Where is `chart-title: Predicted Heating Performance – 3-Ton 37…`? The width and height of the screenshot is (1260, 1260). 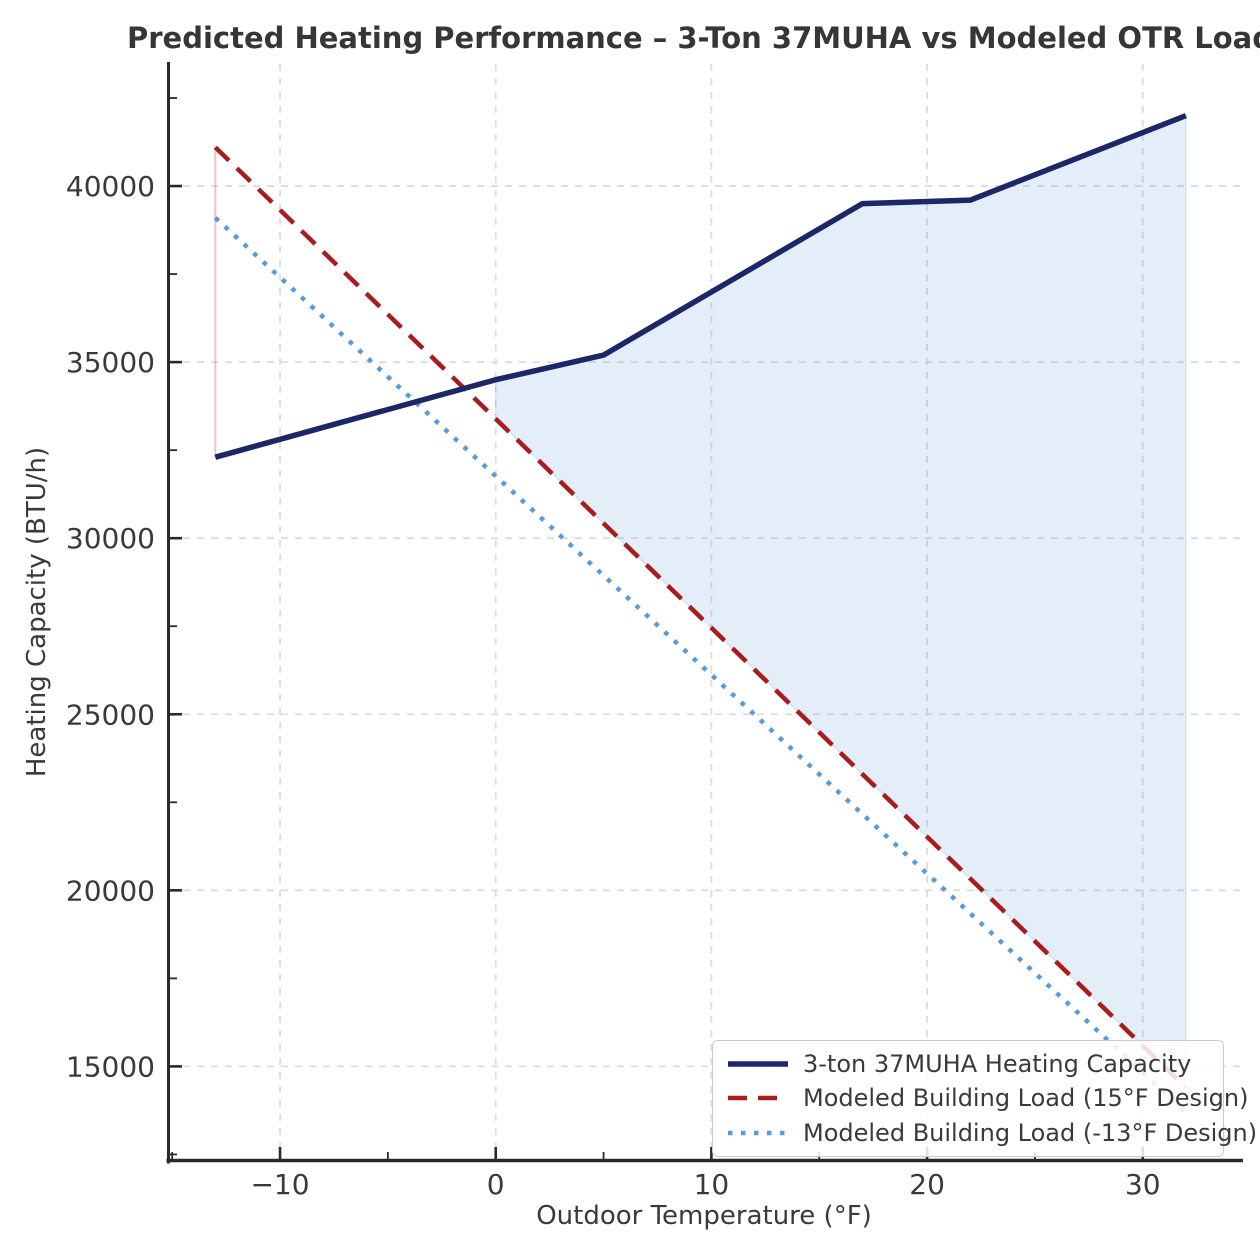 chart-title: Predicted Heating Performance – 3-Ton 37… is located at coordinates (693, 38).